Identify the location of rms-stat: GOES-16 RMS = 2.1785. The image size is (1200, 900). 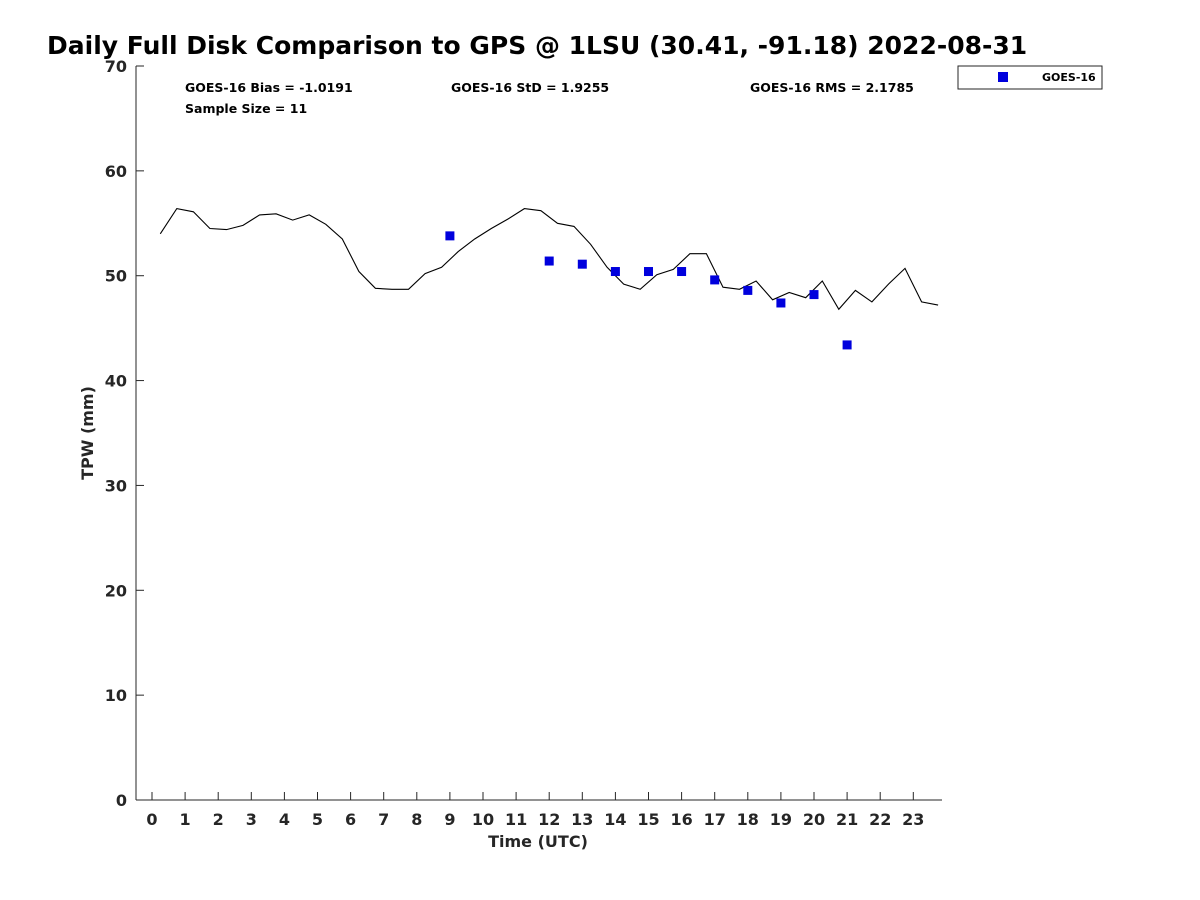
(832, 87).